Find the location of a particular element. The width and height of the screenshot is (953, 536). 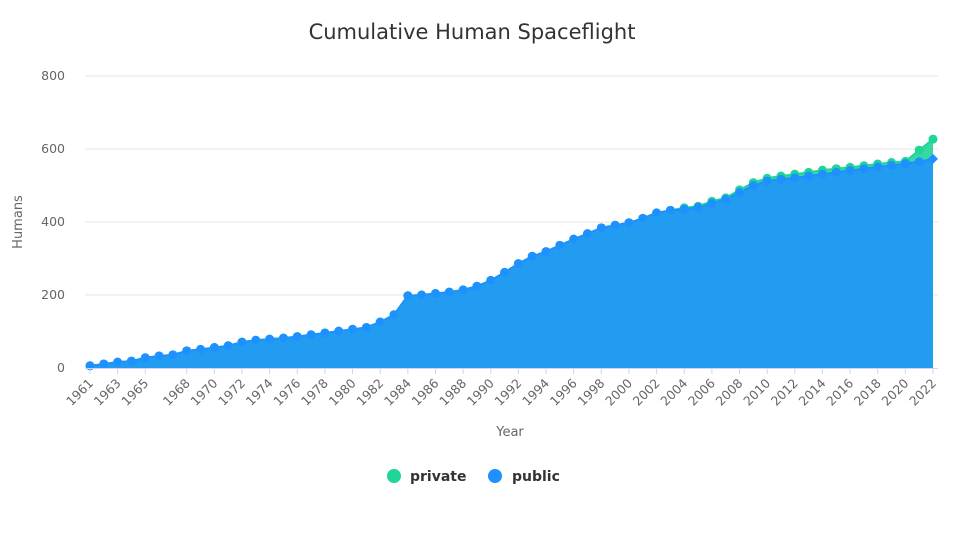

x-tick-label: 1984 is located at coordinates (397, 391).